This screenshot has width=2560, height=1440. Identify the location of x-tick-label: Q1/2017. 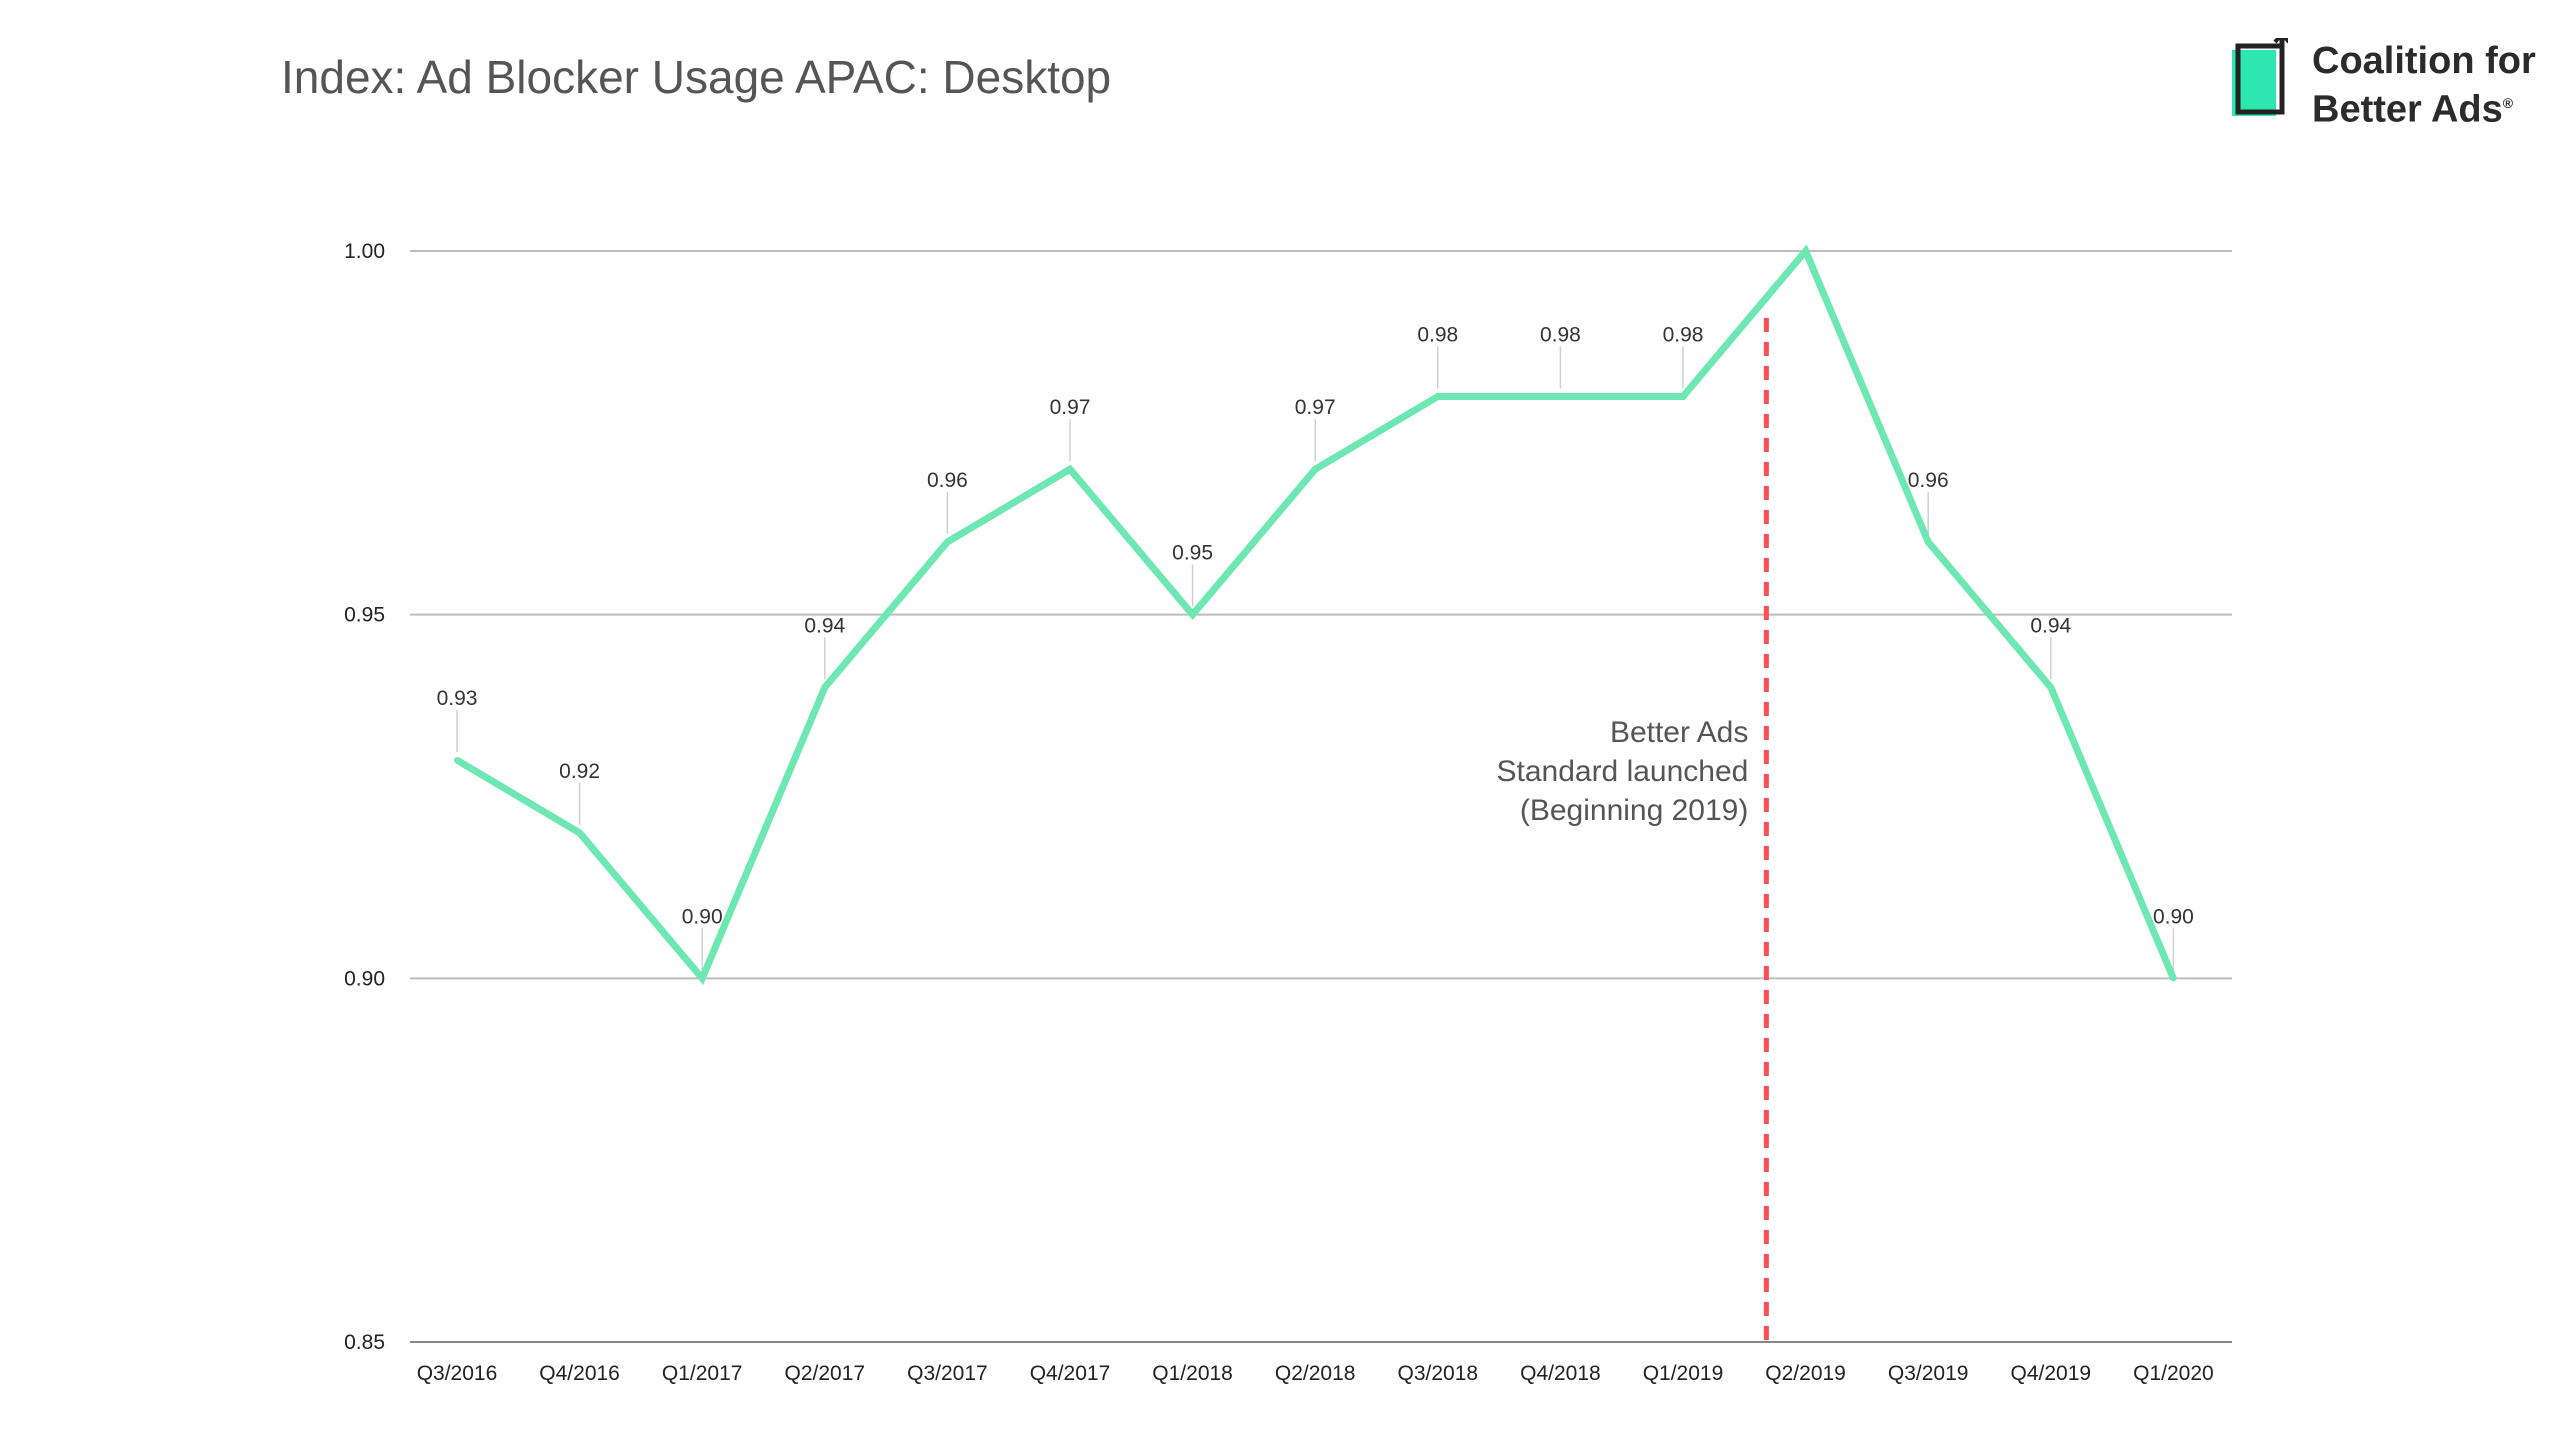
(702, 1373).